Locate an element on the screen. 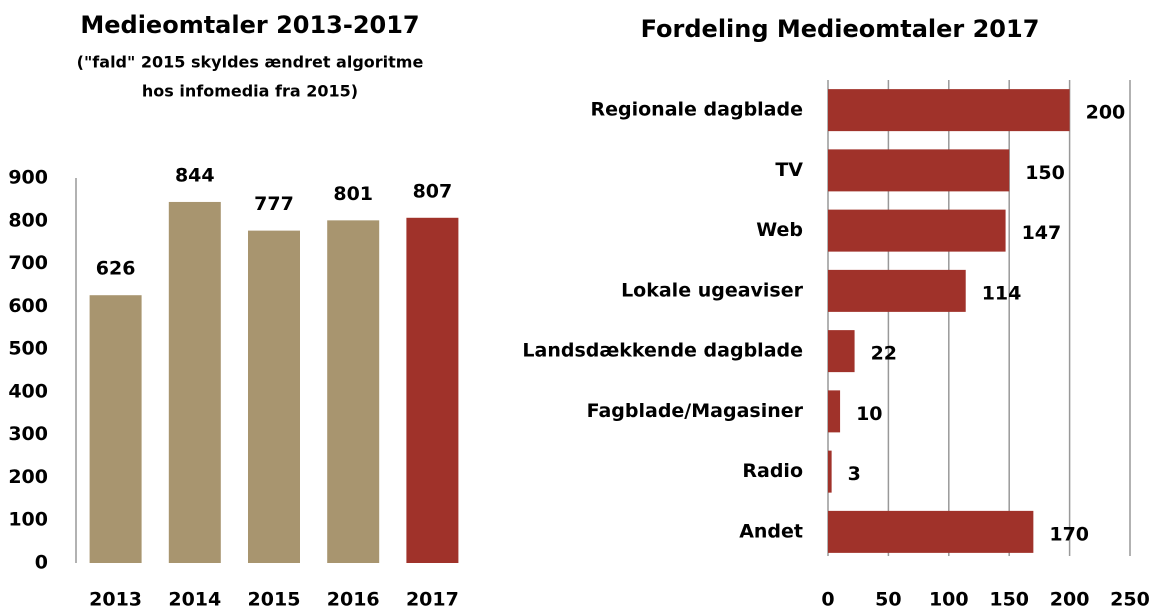  data-label: 3 is located at coordinates (854, 474).